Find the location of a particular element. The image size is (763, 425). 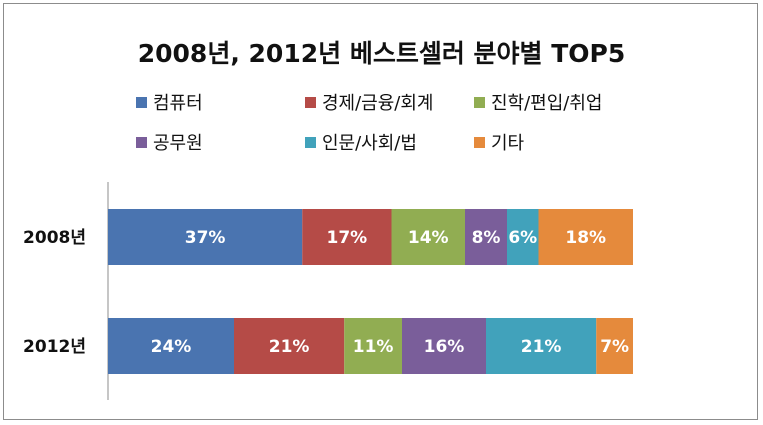

data-label: 8% is located at coordinates (486, 238).